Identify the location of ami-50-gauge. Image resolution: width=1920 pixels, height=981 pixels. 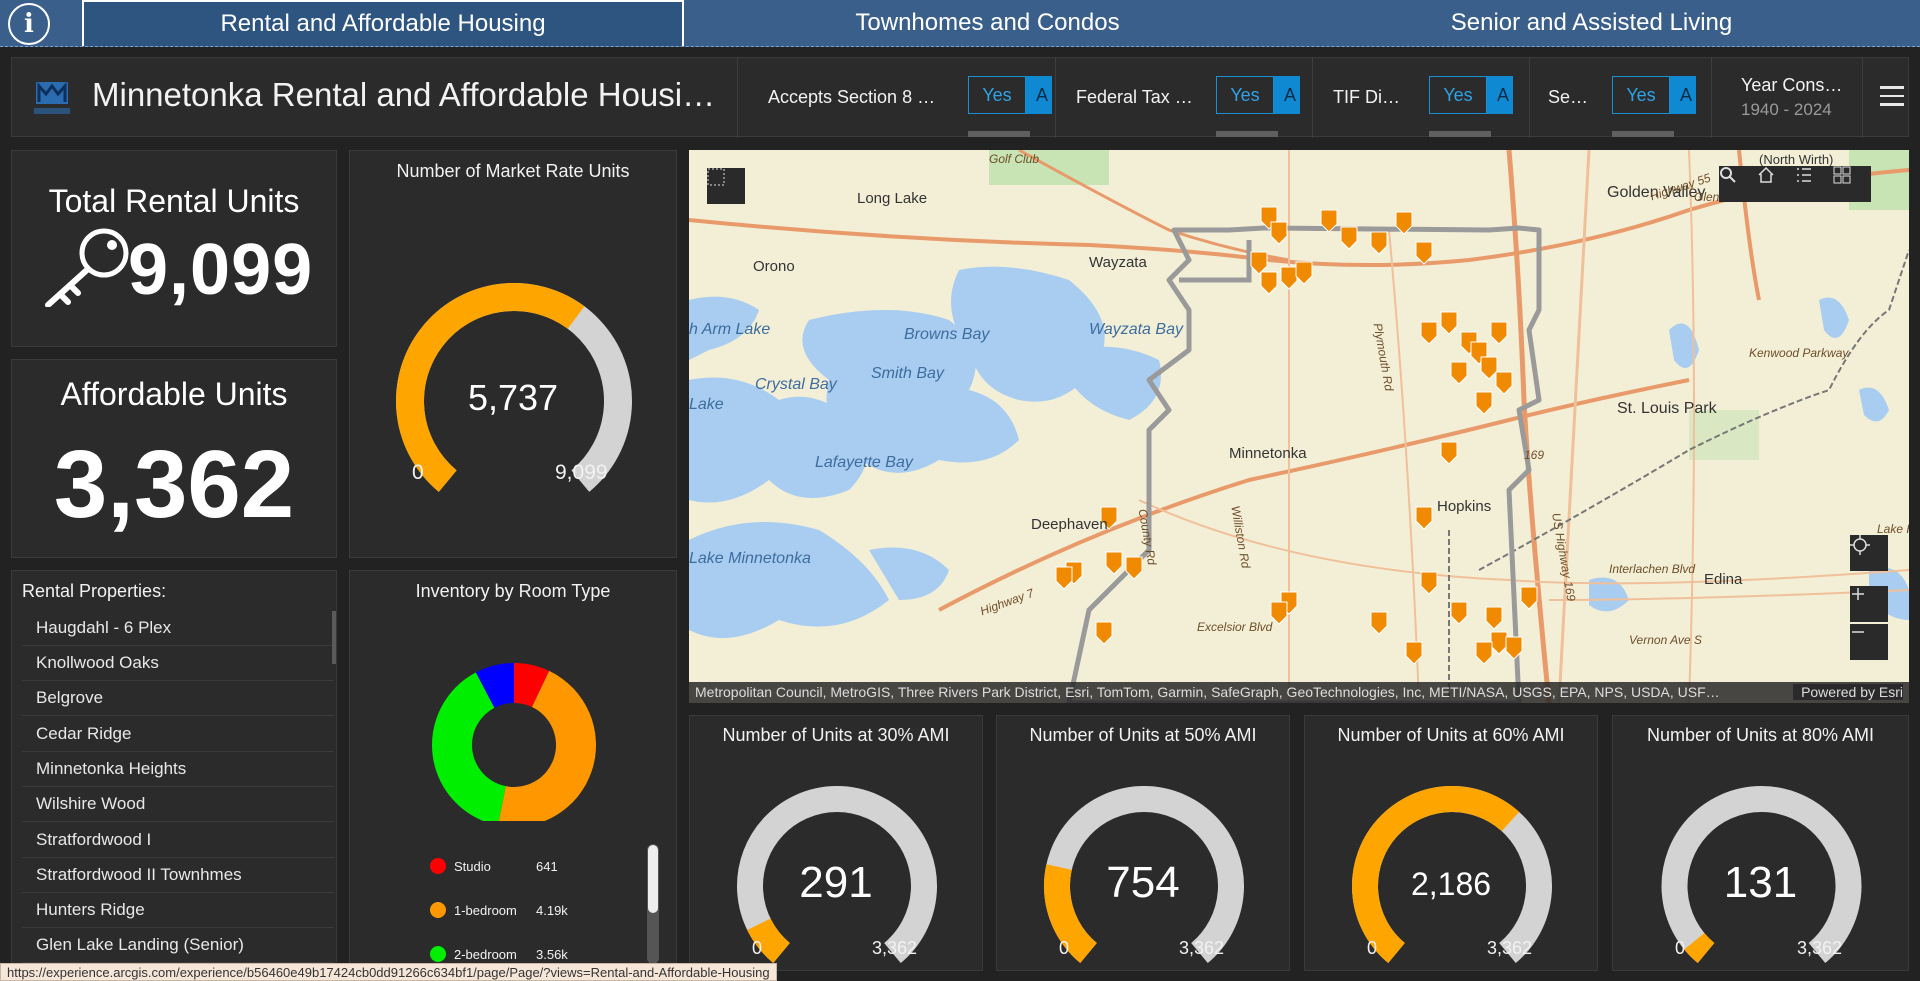
(1144, 875).